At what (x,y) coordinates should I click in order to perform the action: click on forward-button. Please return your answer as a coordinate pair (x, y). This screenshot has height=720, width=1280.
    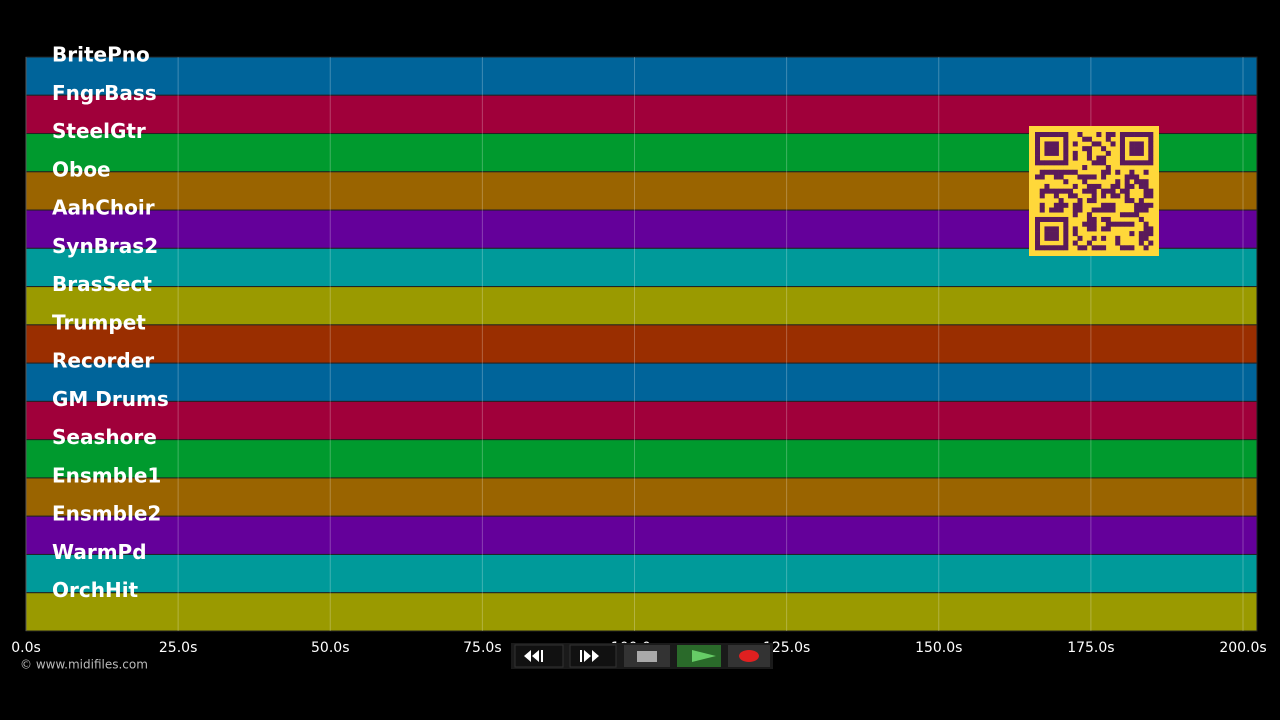
    Looking at the image, I should click on (593, 656).